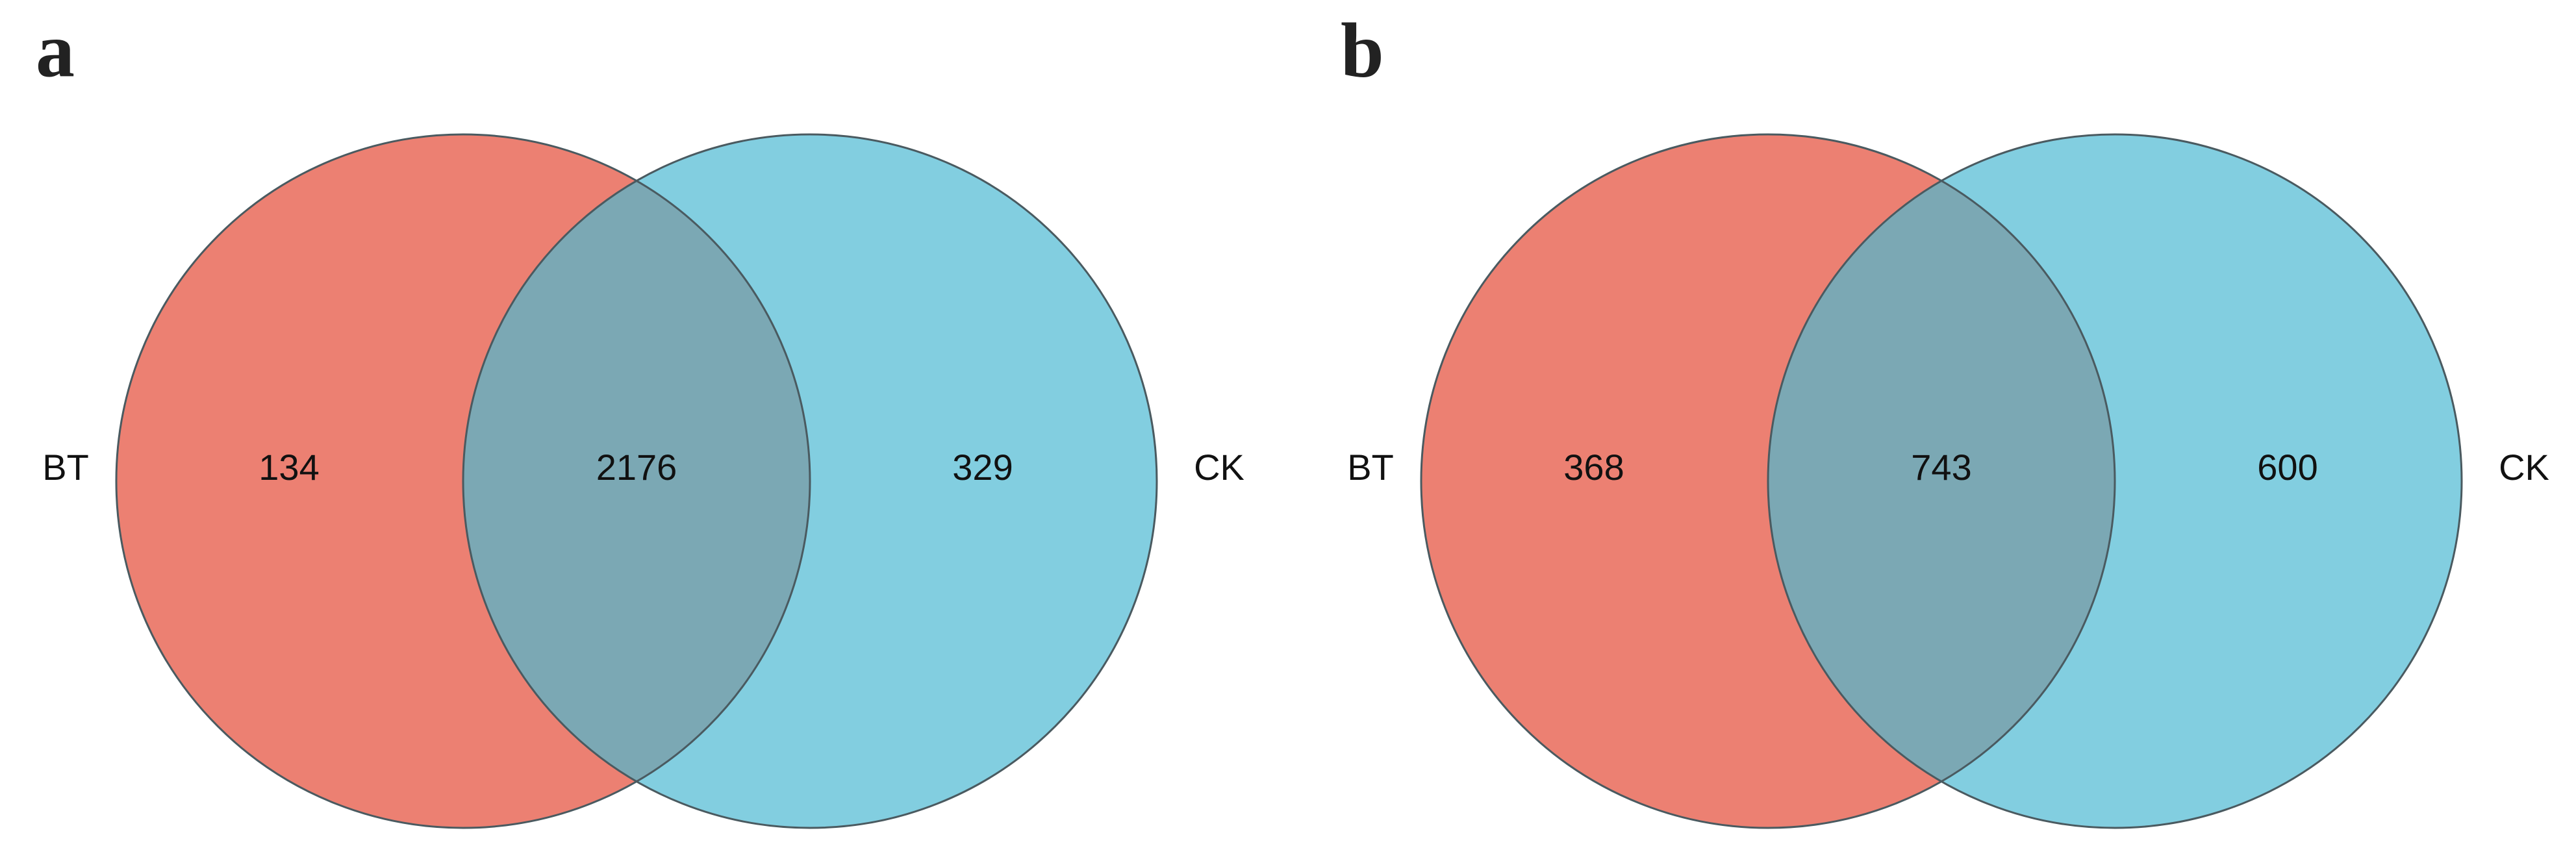 Image resolution: width=2576 pixels, height=861 pixels. What do you see at coordinates (56, 51) in the screenshot?
I see `panel-label: a` at bounding box center [56, 51].